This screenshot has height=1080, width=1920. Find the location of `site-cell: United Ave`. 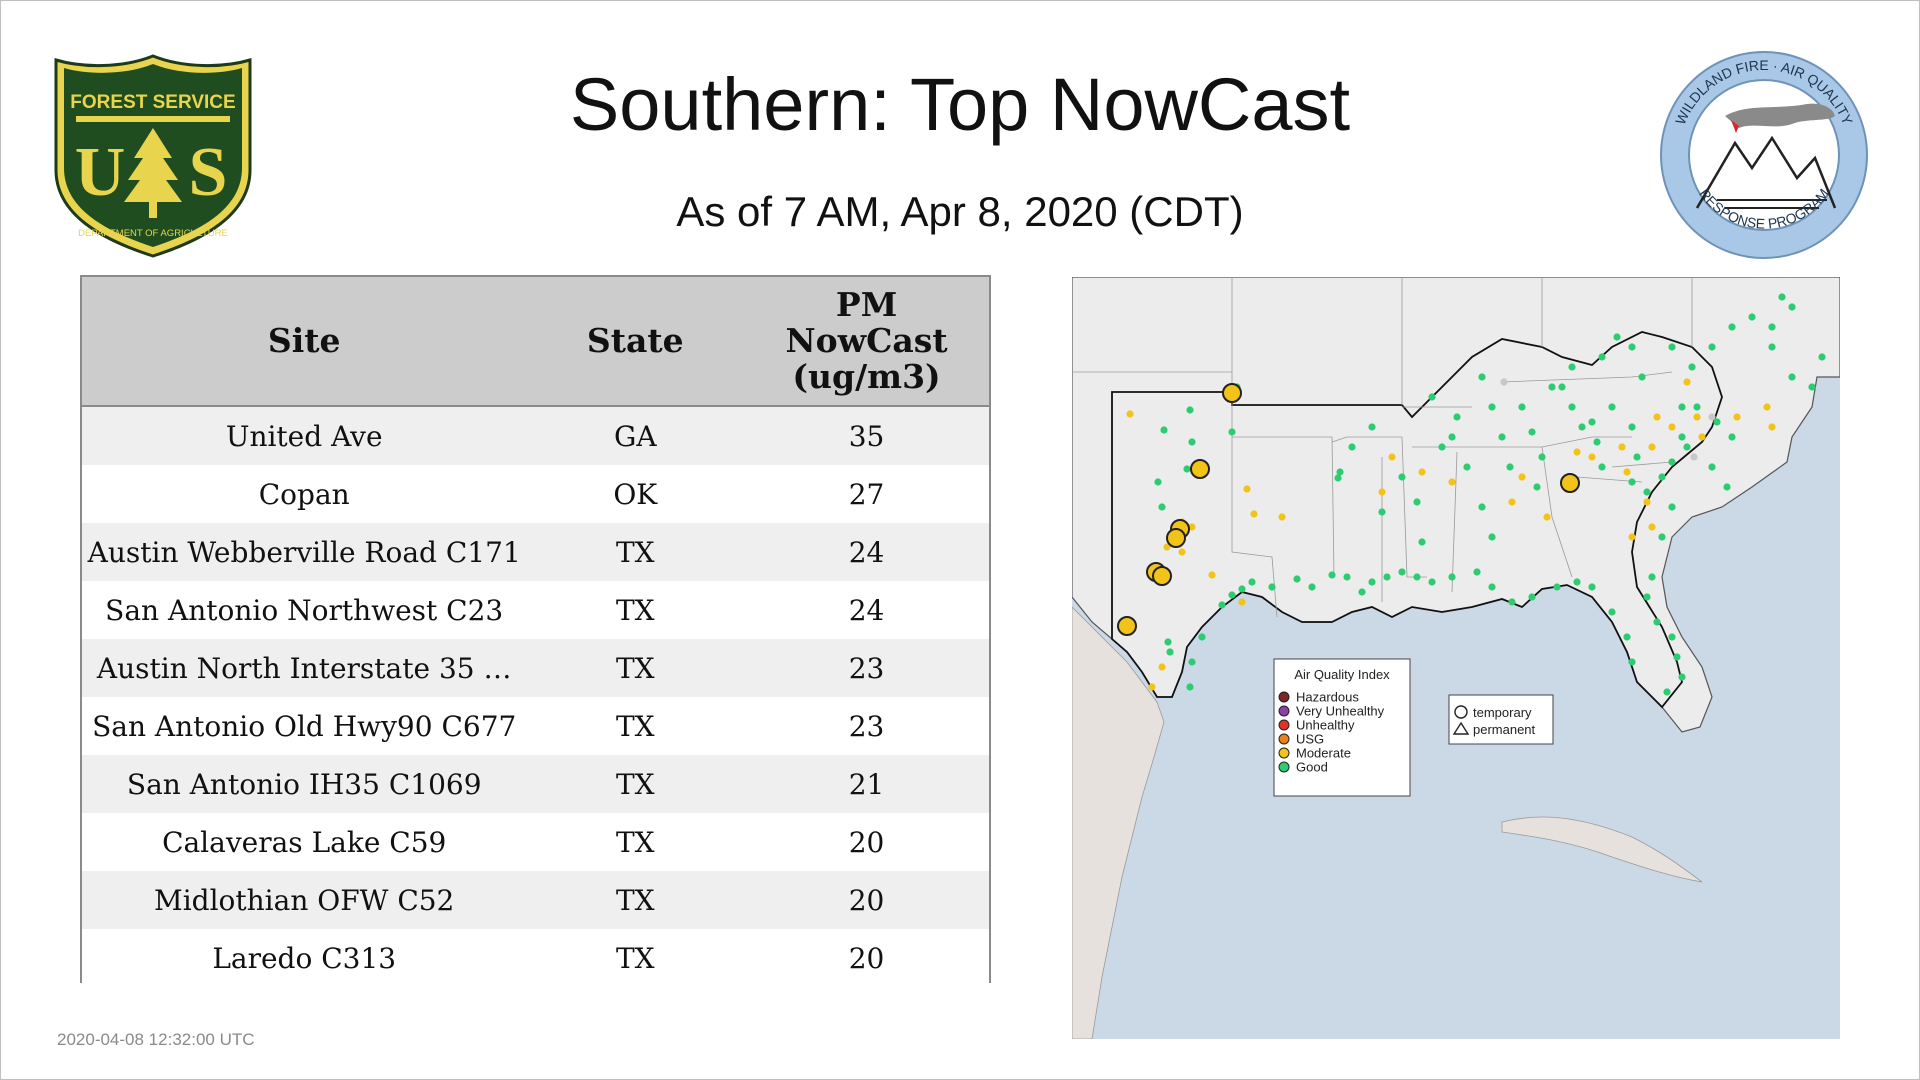

site-cell: United Ave is located at coordinates (304, 435).